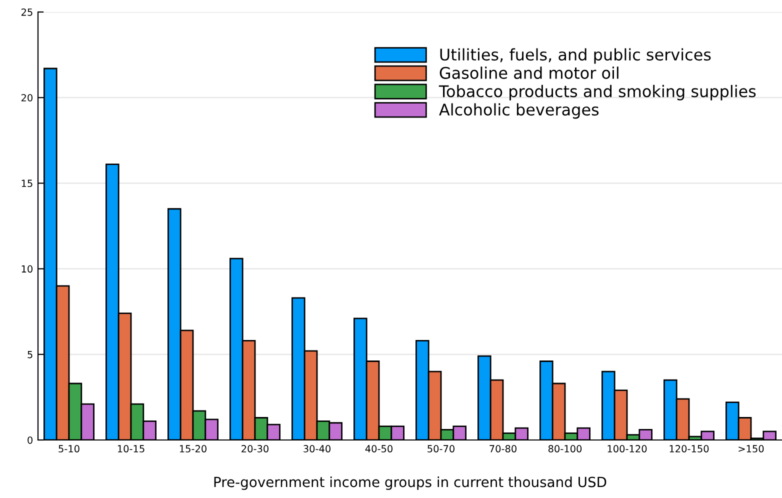 This screenshot has width=782, height=498. Describe the element at coordinates (441, 448) in the screenshot. I see `x-tick-label: 50-70` at that location.